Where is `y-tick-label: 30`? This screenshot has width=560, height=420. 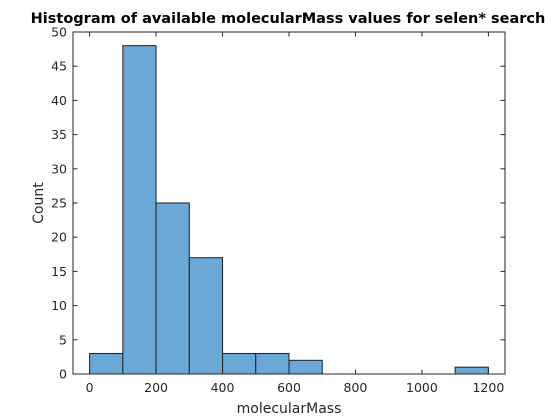 y-tick-label: 30 is located at coordinates (59, 168).